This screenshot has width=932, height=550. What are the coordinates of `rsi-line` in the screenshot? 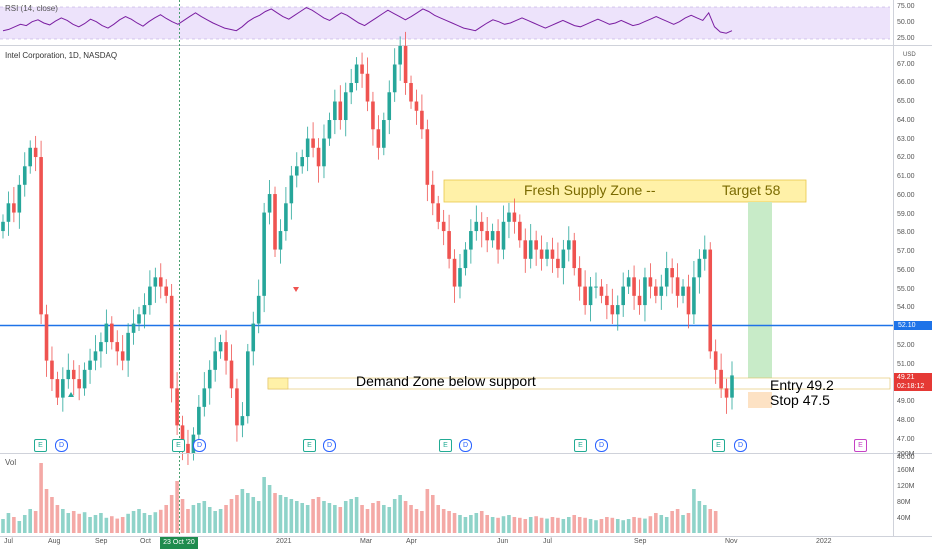 It's located at (367, 20).